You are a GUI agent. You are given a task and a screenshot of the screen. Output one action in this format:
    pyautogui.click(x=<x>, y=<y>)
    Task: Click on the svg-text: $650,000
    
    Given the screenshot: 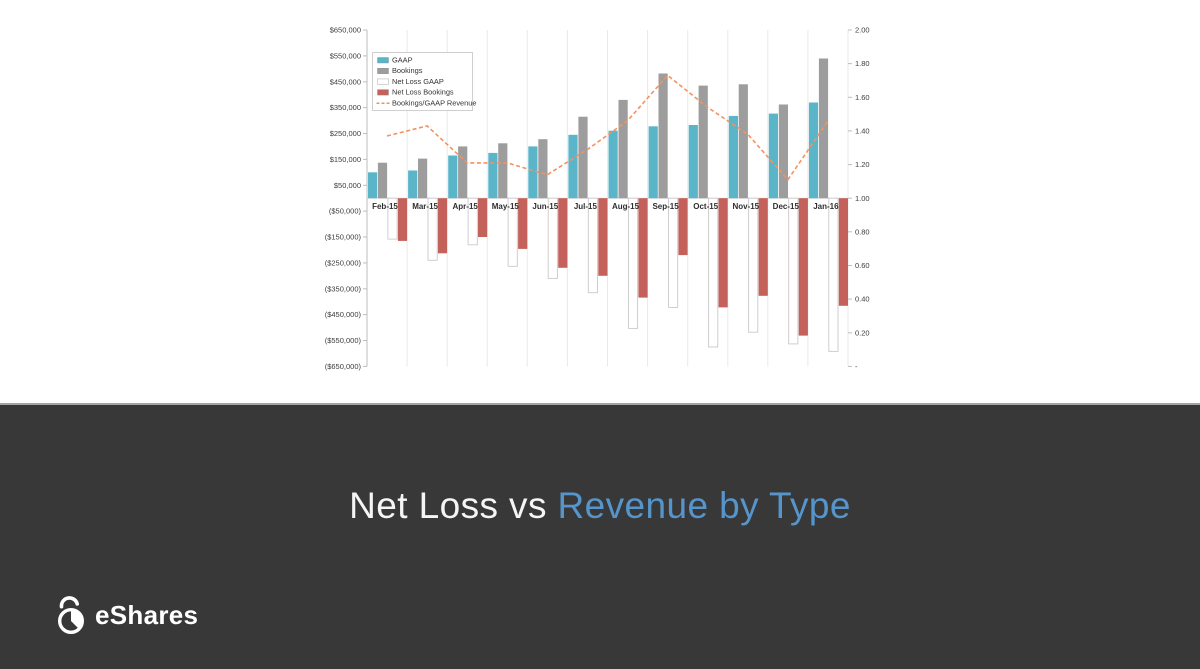 What is the action you would take?
    pyautogui.click(x=345, y=30)
    